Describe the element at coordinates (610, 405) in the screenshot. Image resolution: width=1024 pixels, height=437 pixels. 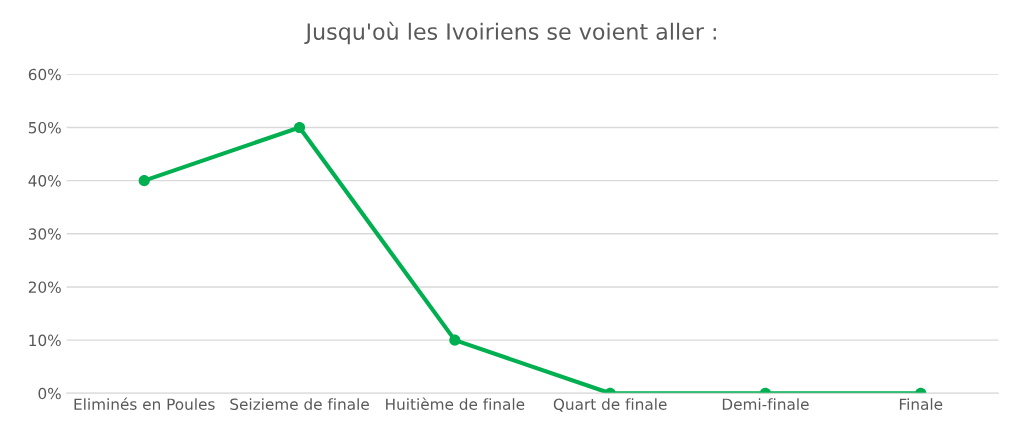
I see `x-tick-label: Quart de finale` at that location.